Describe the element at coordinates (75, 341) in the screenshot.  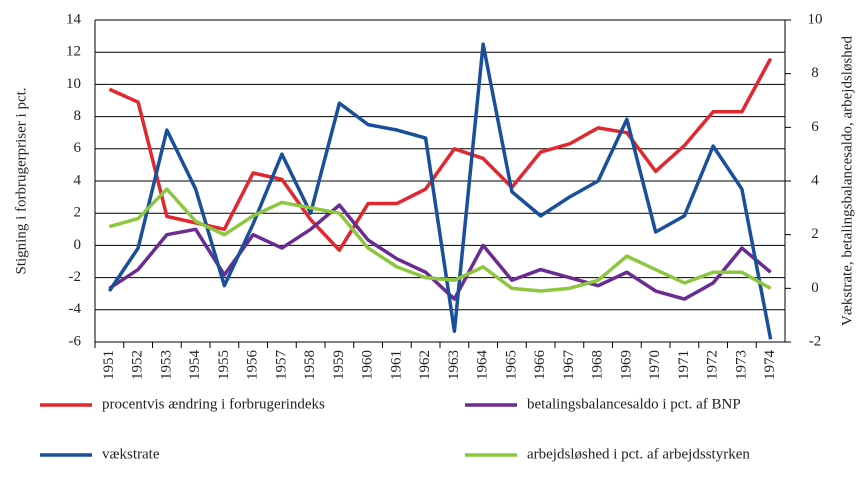
I see `y-tick-label: -6` at that location.